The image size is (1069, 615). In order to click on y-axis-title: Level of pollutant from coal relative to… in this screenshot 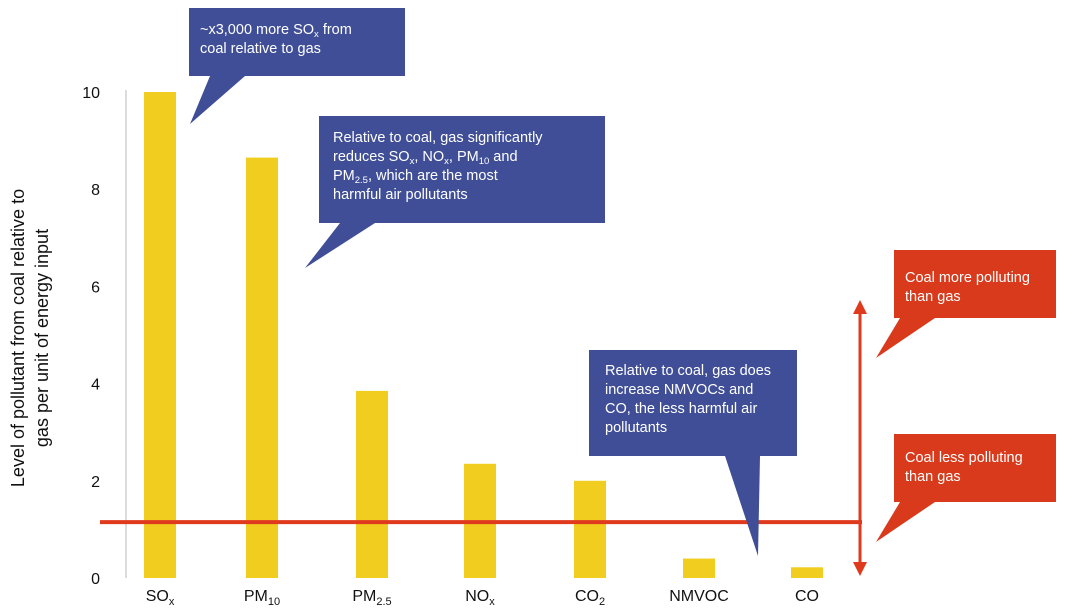, I will do `click(30, 338)`.